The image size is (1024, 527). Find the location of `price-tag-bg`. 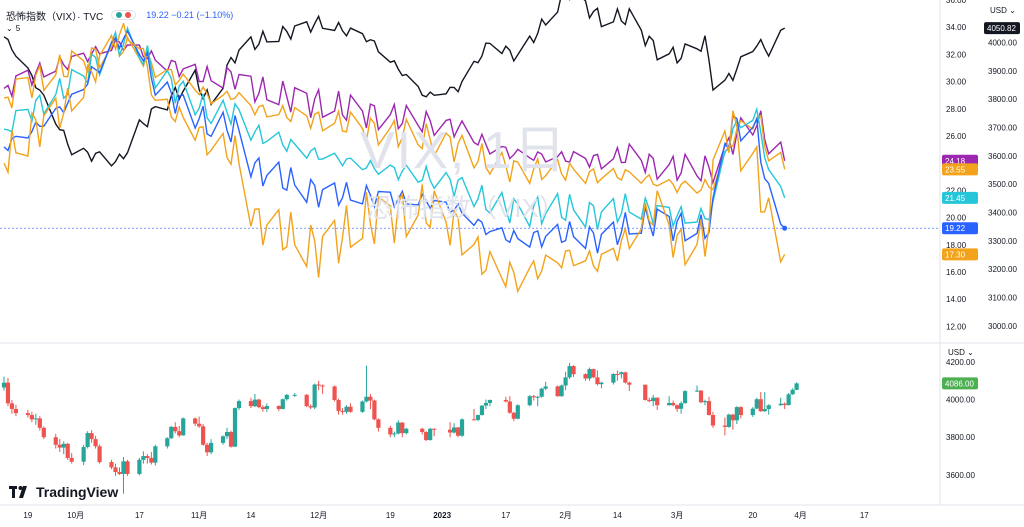

price-tag-bg is located at coordinates (960, 197).